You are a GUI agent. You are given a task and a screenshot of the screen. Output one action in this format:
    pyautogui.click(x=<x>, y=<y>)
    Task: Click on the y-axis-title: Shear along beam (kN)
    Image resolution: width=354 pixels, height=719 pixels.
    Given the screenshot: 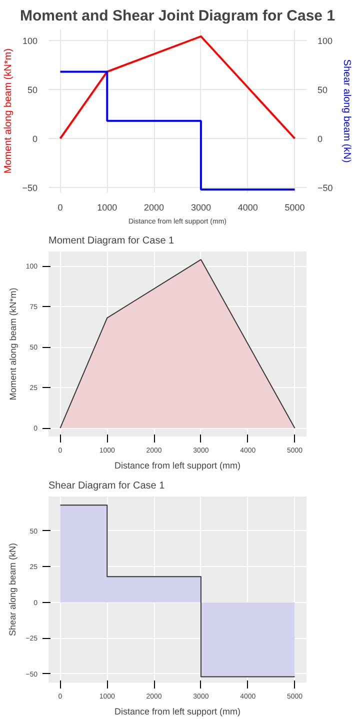 What is the action you would take?
    pyautogui.click(x=13, y=589)
    